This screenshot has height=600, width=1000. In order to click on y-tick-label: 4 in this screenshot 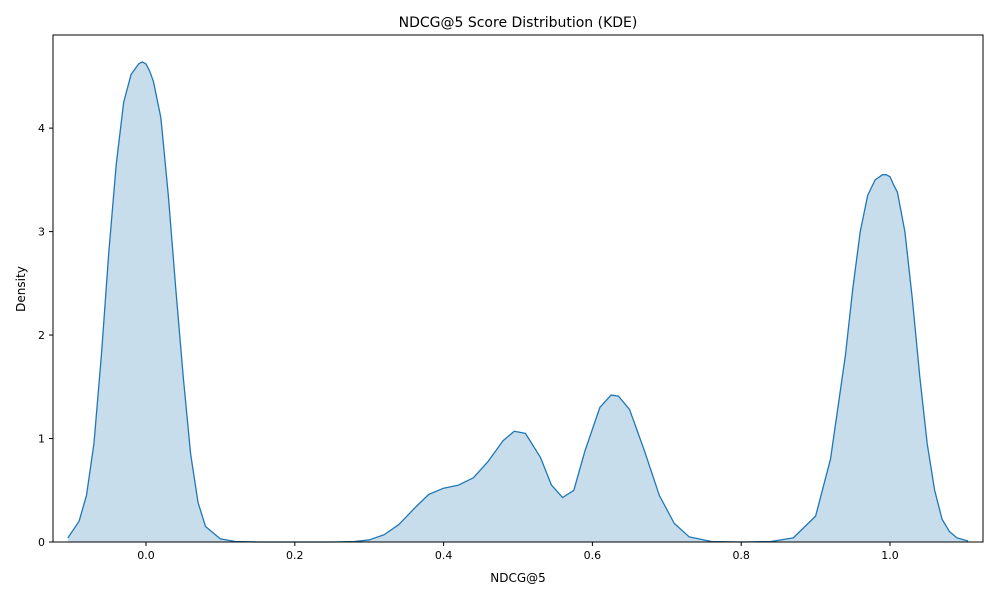, I will do `click(41, 128)`.